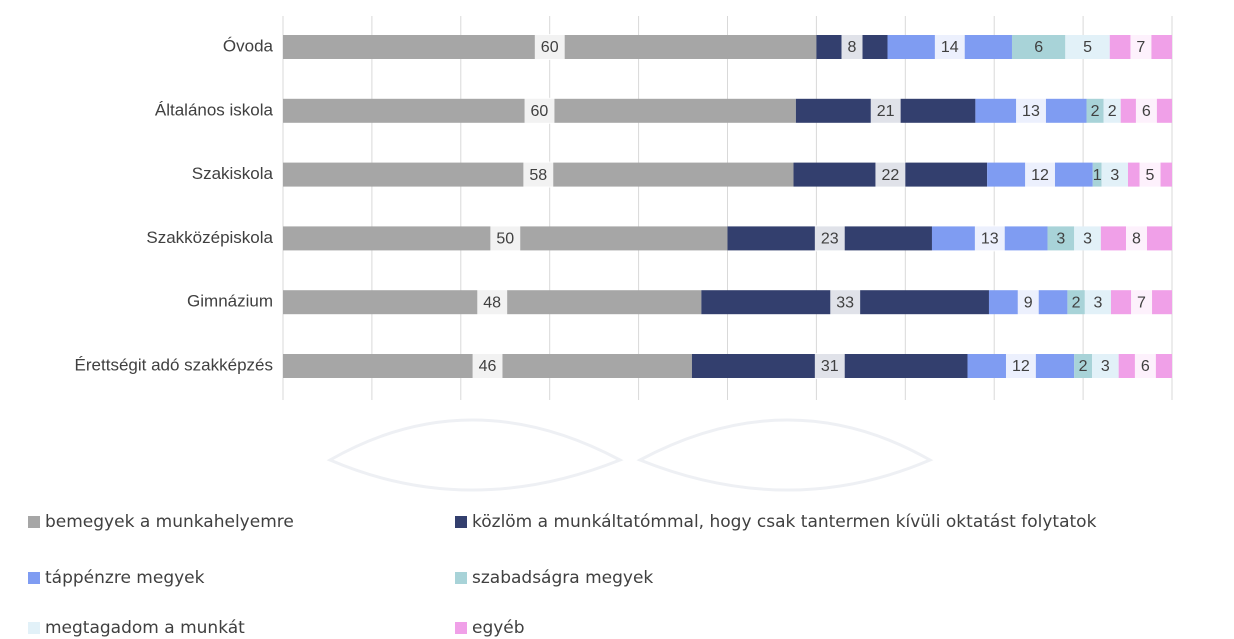 The height and width of the screenshot is (639, 1234). What do you see at coordinates (209, 237) in the screenshot?
I see `y-tick-label: Szakközépiskola` at bounding box center [209, 237].